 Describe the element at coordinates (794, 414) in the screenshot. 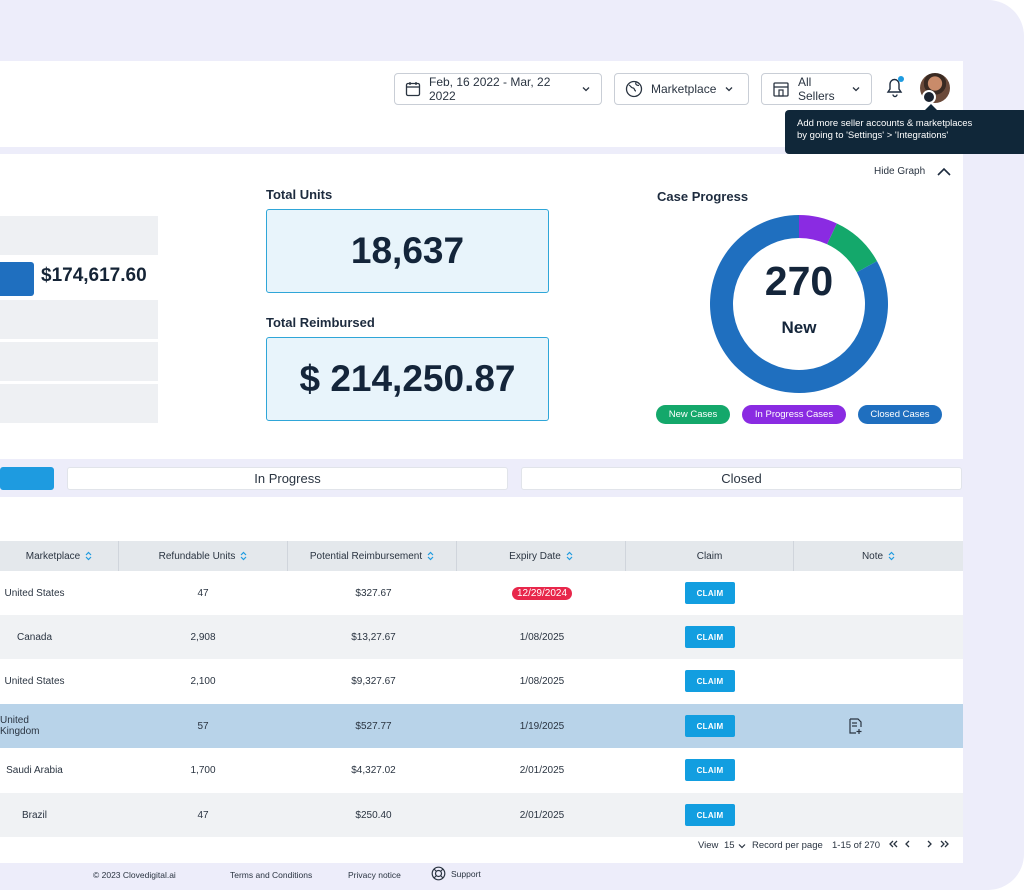

I see `legend-in-progress-cases: In Progress Cases` at that location.